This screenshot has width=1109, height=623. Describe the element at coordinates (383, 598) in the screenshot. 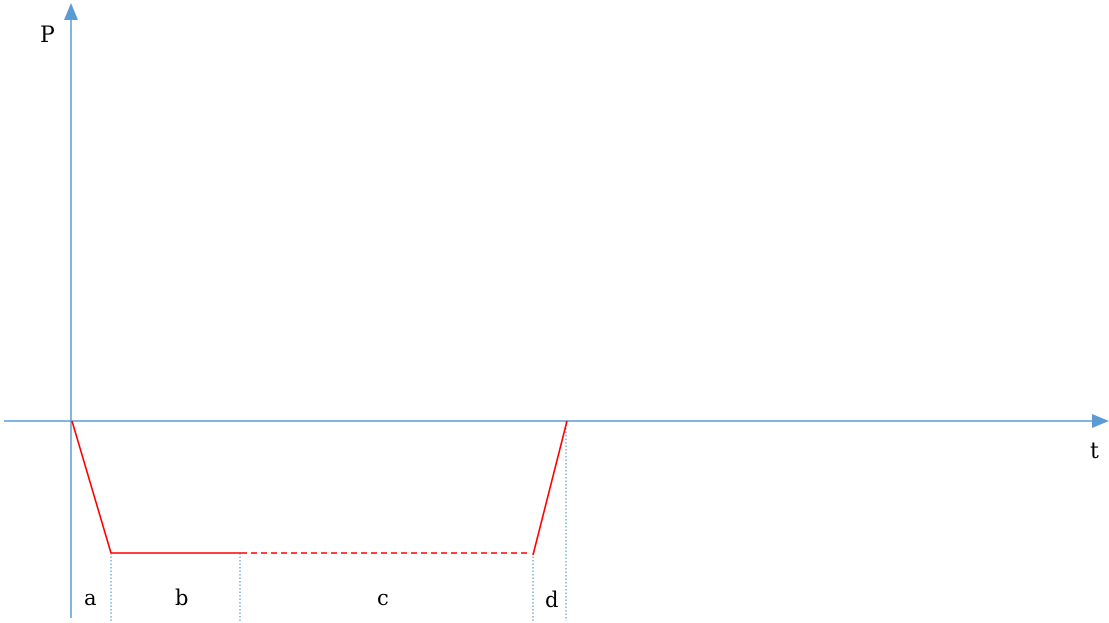

I see `segment-label-c: c` at that location.